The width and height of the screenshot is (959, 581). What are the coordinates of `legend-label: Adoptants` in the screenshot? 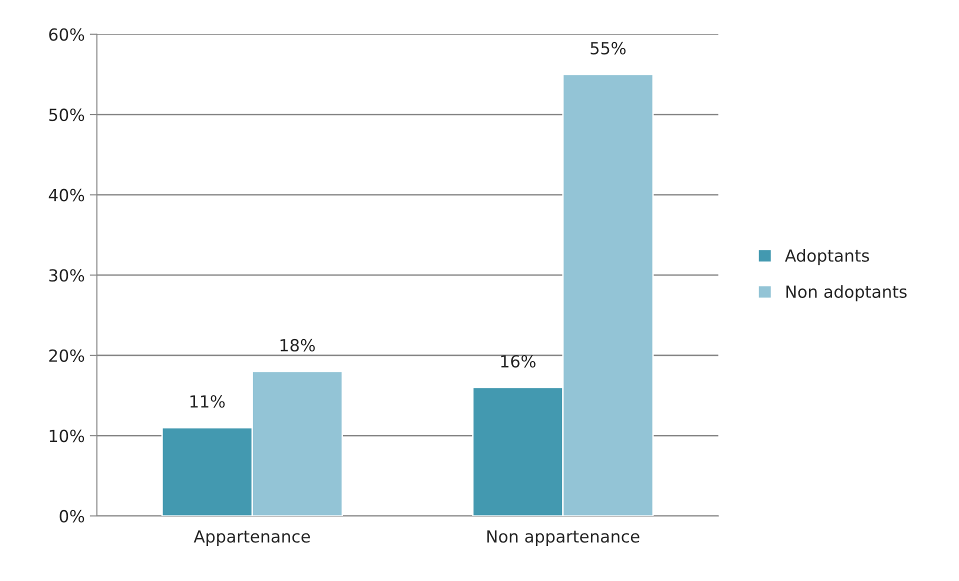 It's located at (826, 257).